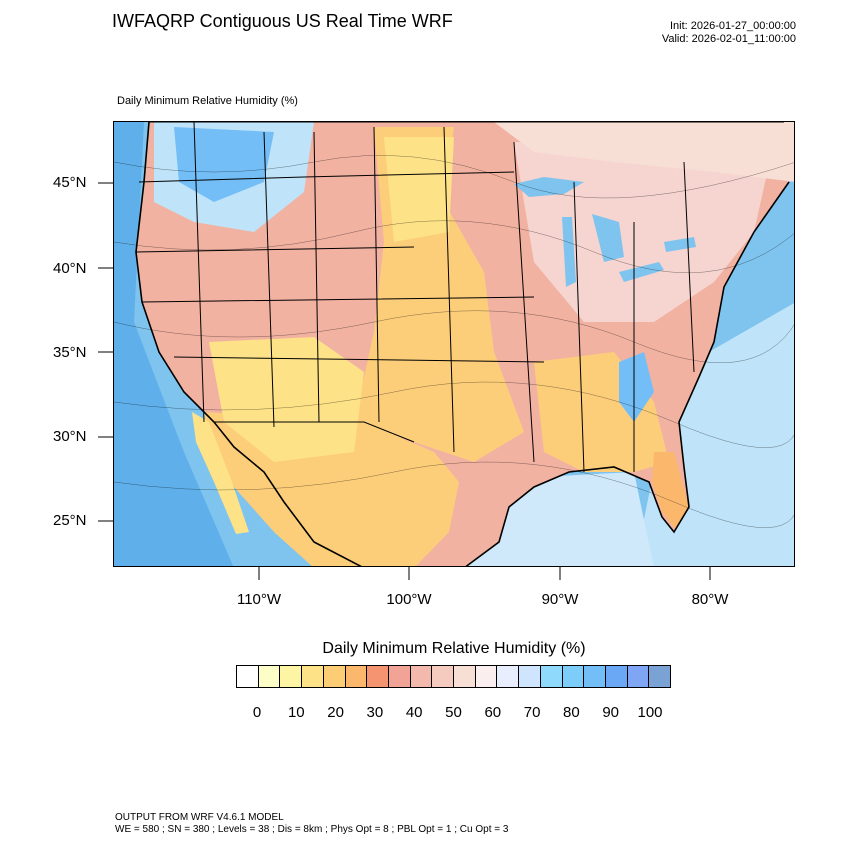 Image resolution: width=850 pixels, height=850 pixels. What do you see at coordinates (286, 399) in the screenshot?
I see `southwest-dry` at bounding box center [286, 399].